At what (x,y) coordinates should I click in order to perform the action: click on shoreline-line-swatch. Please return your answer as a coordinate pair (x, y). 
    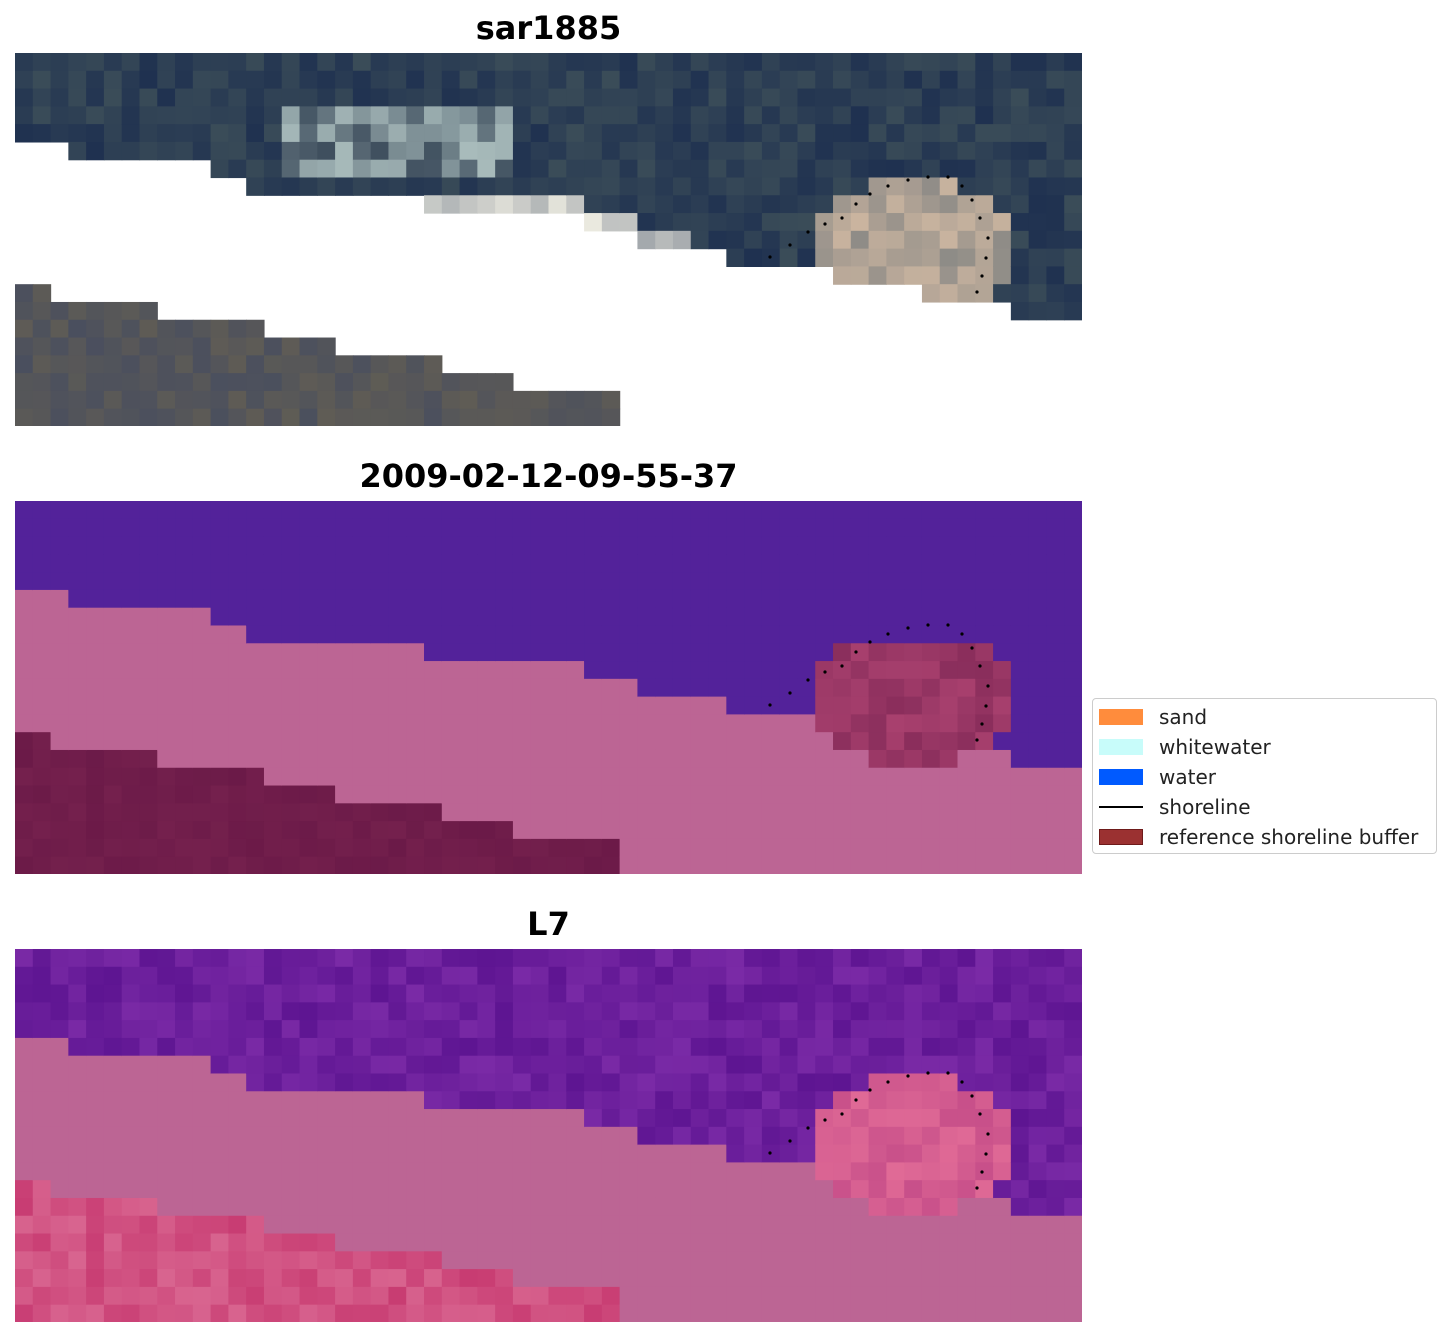
    Looking at the image, I should click on (1121, 807).